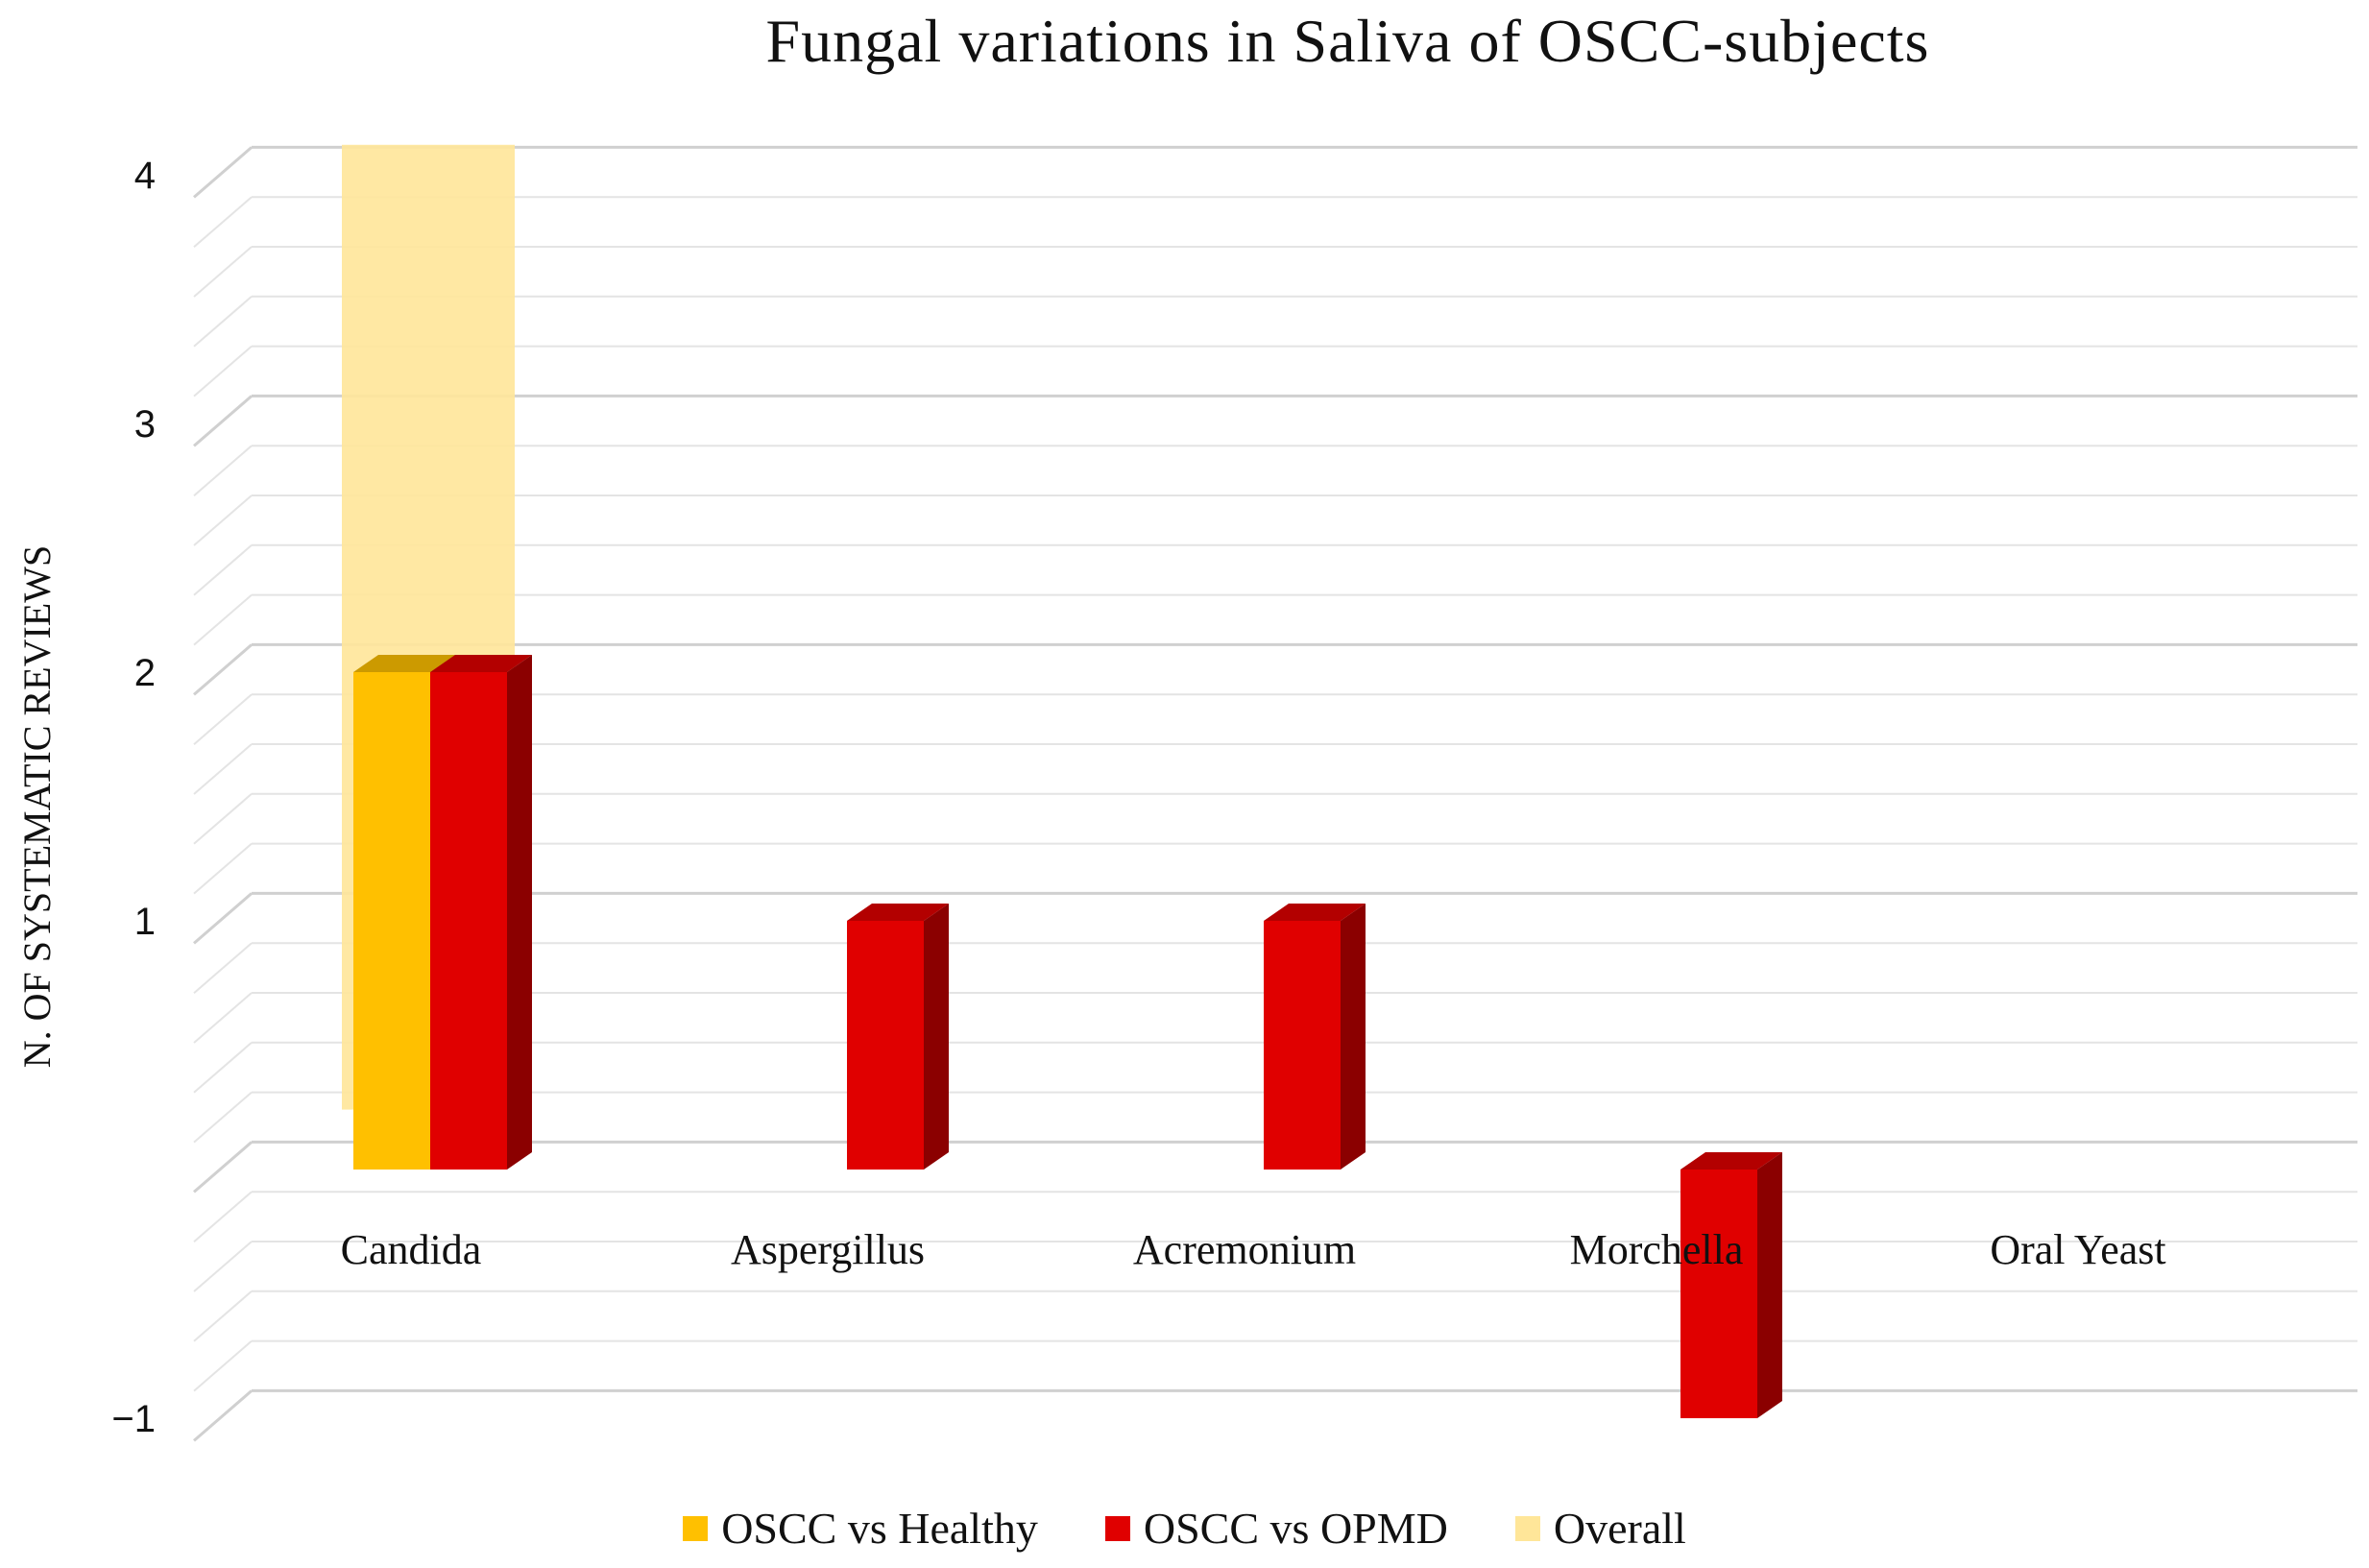  I want to click on legend-item-oscc-vs-healthy: OSCC vs Healthy, so click(860, 1528).